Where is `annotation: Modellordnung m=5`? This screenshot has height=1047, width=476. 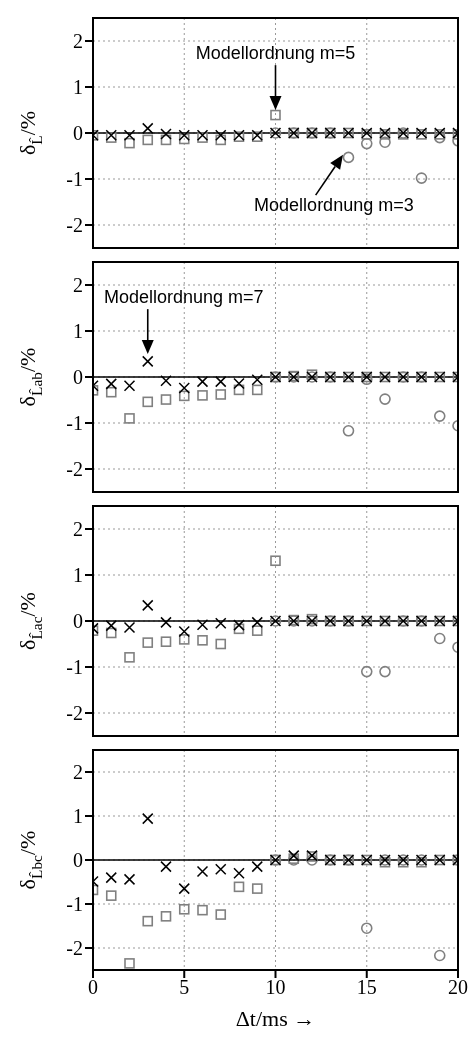 annotation: Modellordnung m=5 is located at coordinates (275, 53).